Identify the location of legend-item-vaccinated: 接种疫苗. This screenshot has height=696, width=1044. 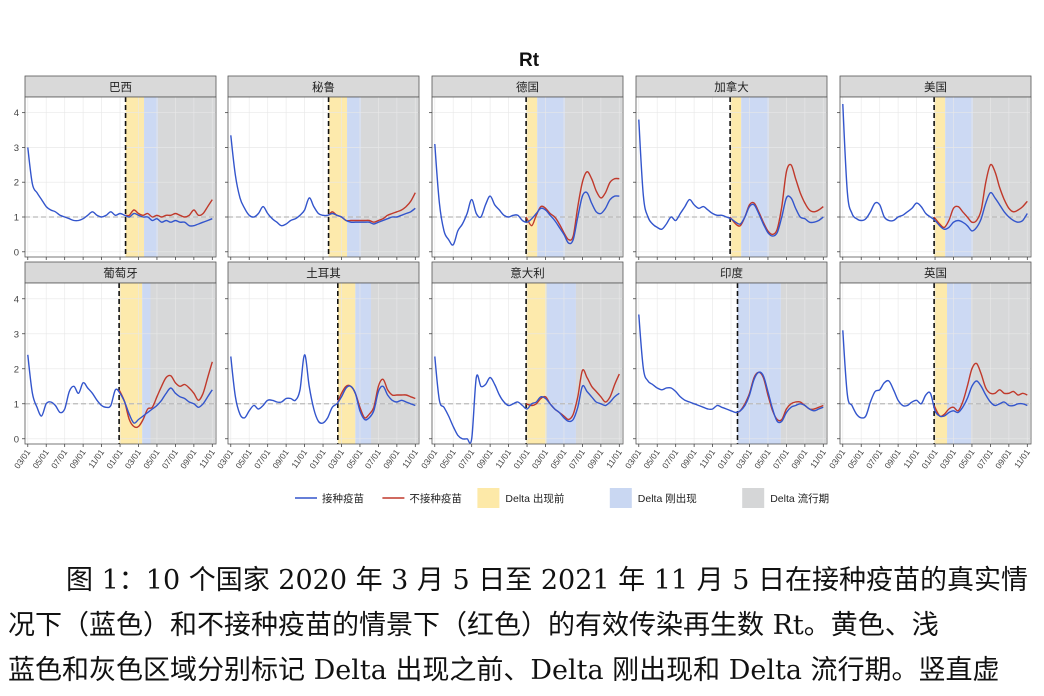
(329, 498).